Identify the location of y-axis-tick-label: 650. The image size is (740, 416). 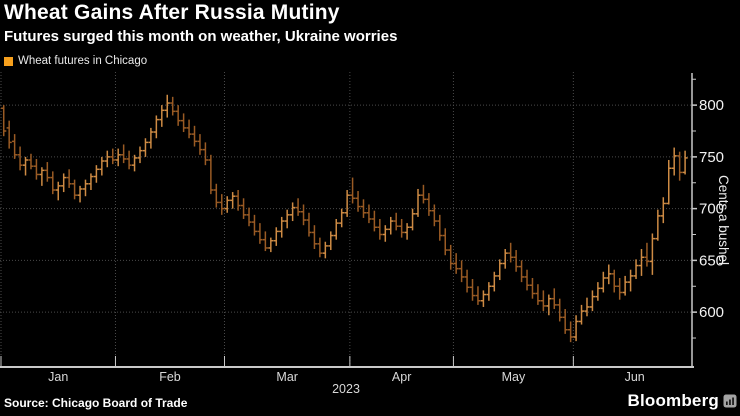
(711, 260).